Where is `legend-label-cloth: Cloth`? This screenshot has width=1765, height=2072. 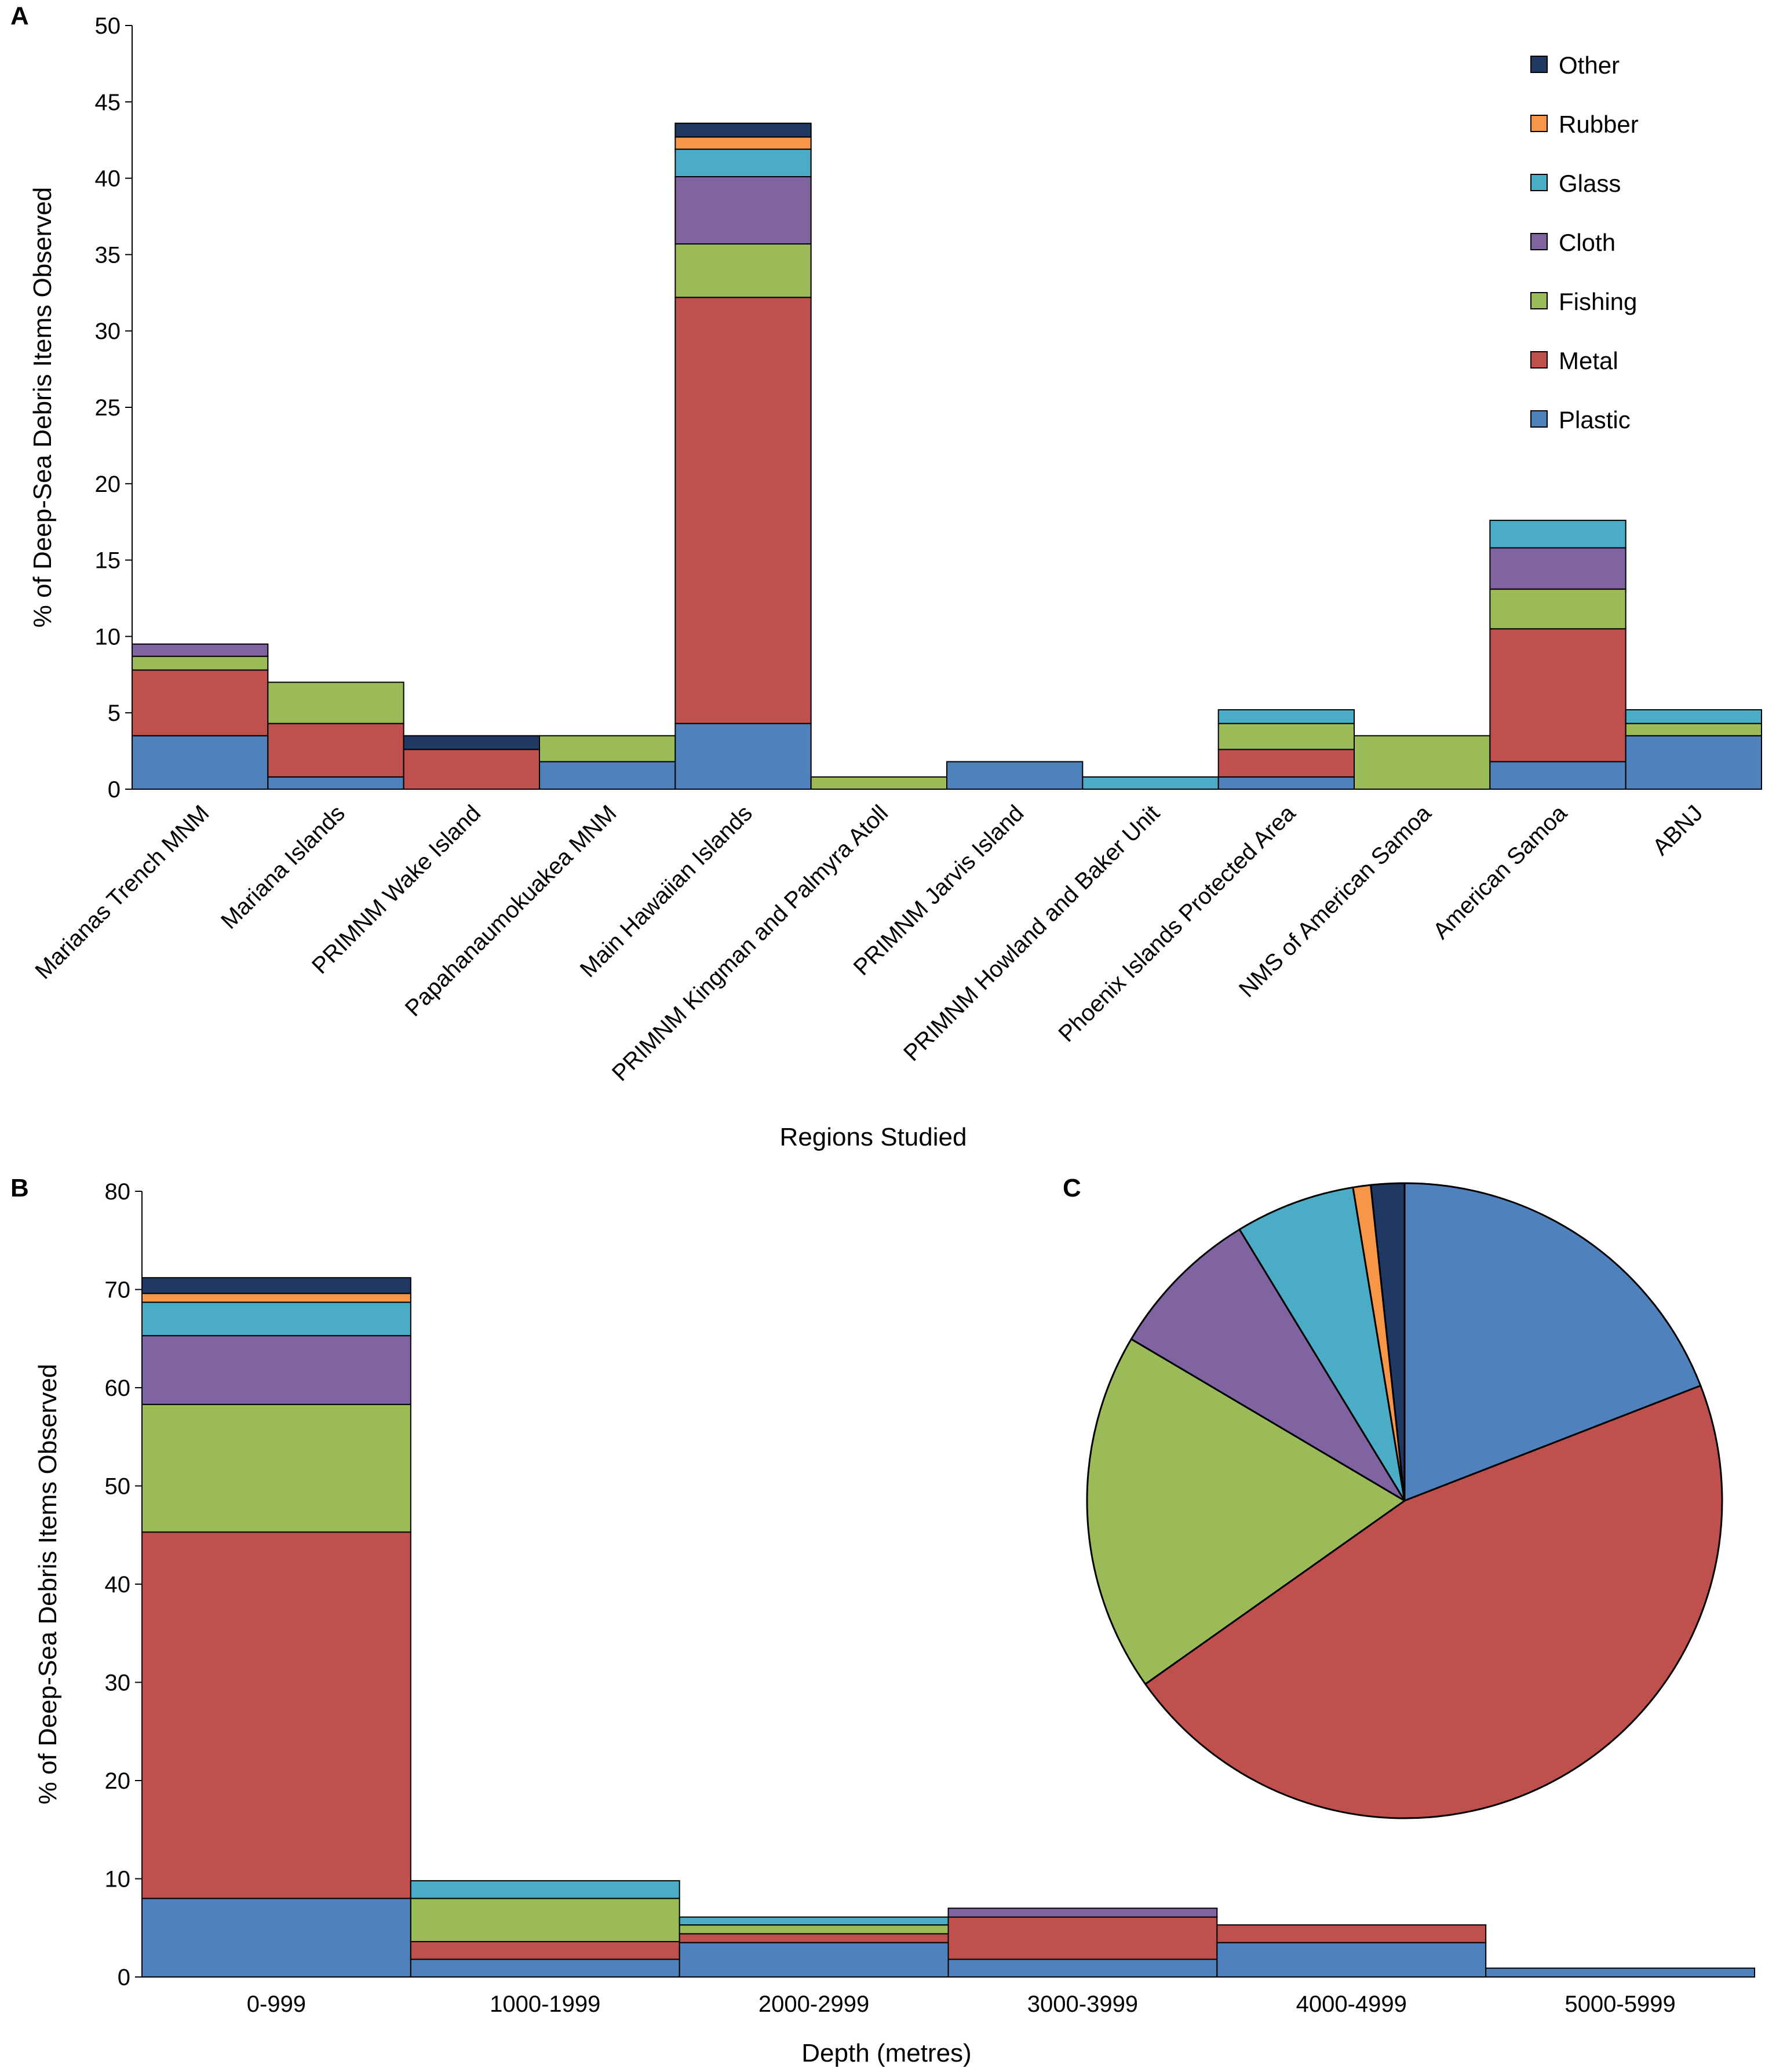 legend-label-cloth: Cloth is located at coordinates (1587, 242).